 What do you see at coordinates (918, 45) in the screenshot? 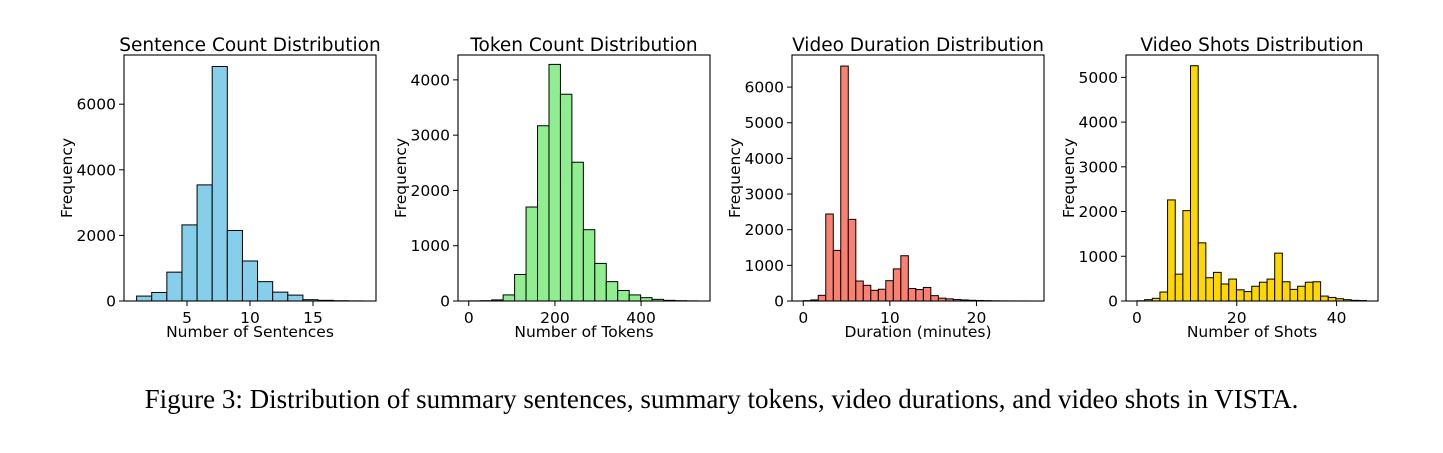
I see `chart-title: Video Duration Distribution` at bounding box center [918, 45].